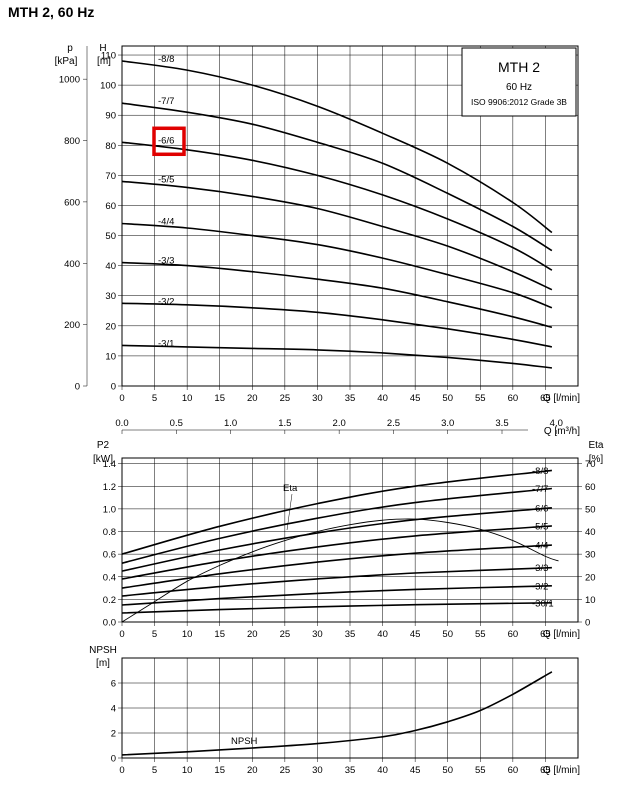  Describe the element at coordinates (501, 423) in the screenshot. I see `flow-m3h-tick-label: 3.5` at that location.